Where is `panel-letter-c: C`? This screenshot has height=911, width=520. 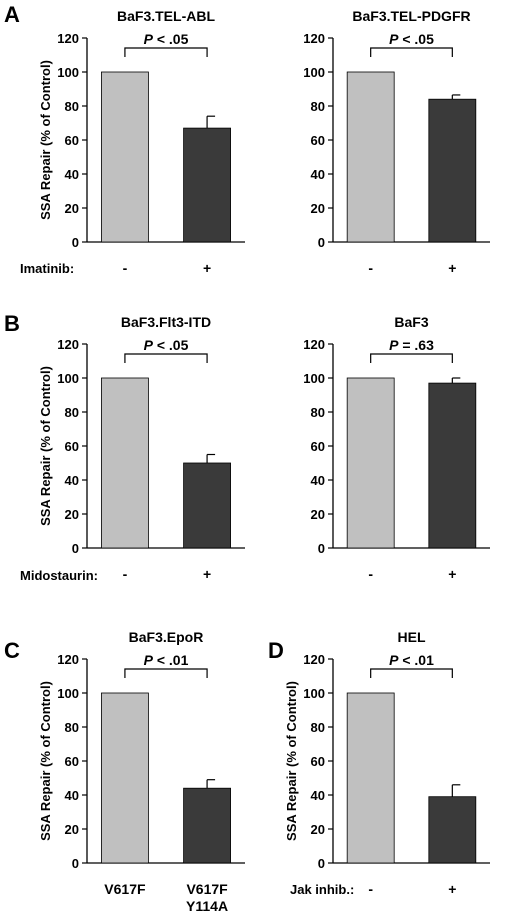 panel-letter-c: C is located at coordinates (12, 650).